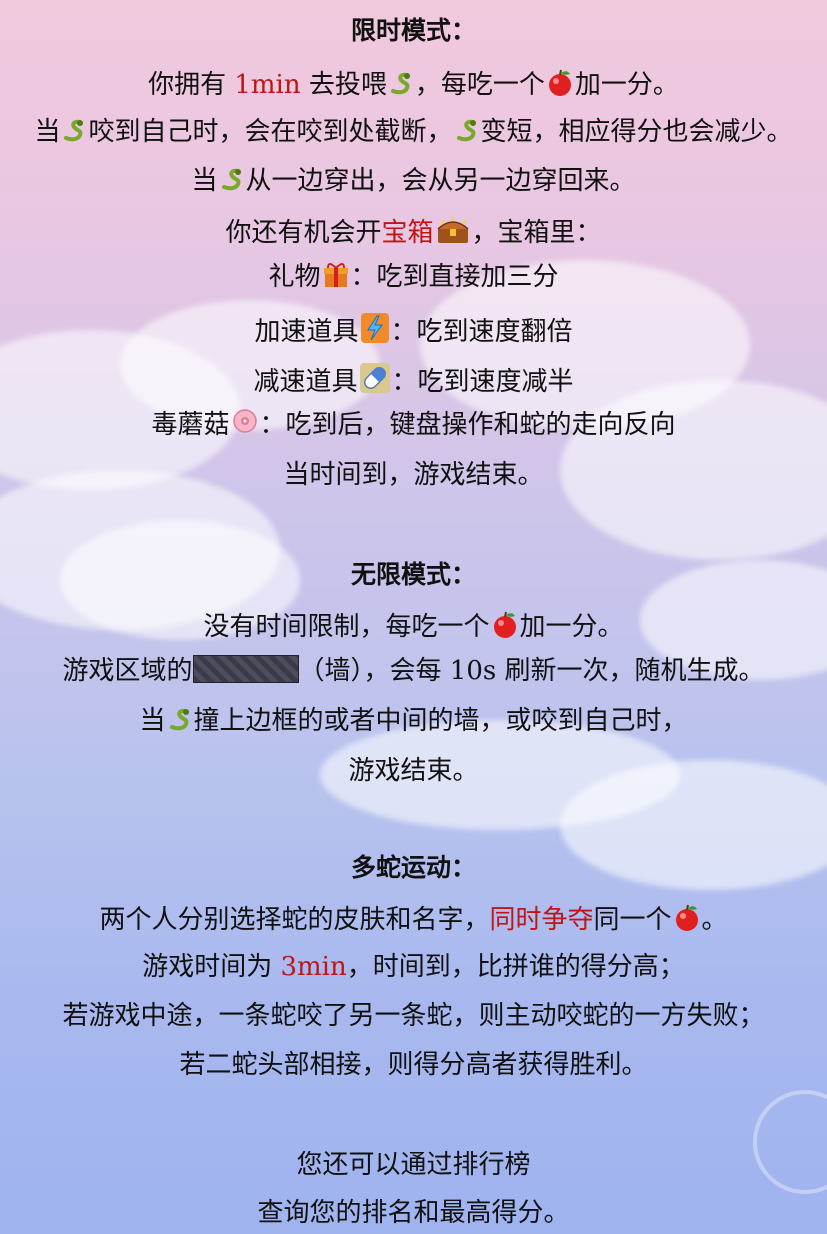  What do you see at coordinates (374, 328) in the screenshot?
I see `lightning-icon` at bounding box center [374, 328].